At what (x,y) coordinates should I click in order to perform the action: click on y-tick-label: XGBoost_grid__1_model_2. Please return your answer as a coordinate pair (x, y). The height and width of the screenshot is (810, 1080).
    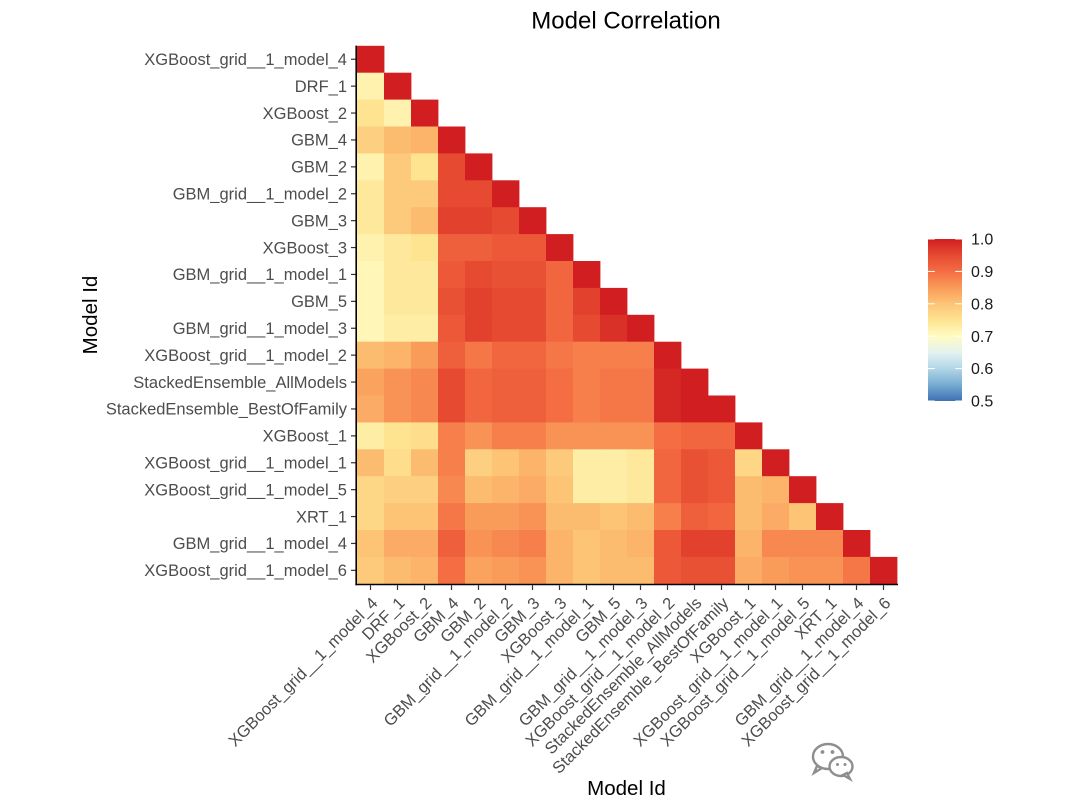
    Looking at the image, I should click on (245, 356).